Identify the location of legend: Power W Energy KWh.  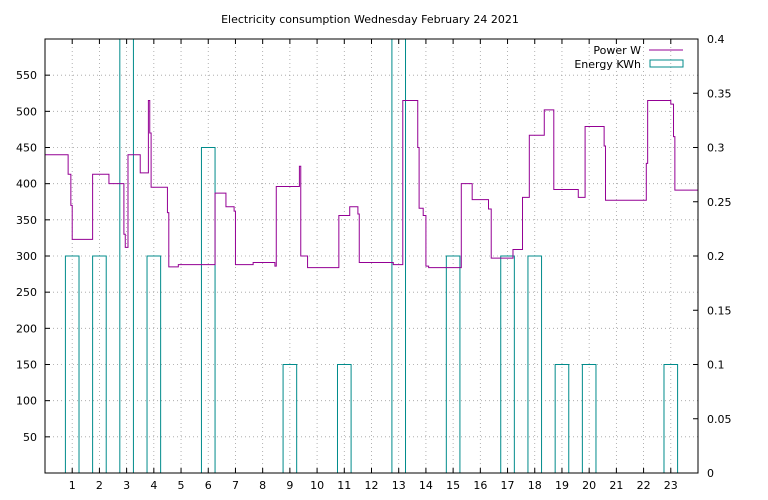
(629, 57).